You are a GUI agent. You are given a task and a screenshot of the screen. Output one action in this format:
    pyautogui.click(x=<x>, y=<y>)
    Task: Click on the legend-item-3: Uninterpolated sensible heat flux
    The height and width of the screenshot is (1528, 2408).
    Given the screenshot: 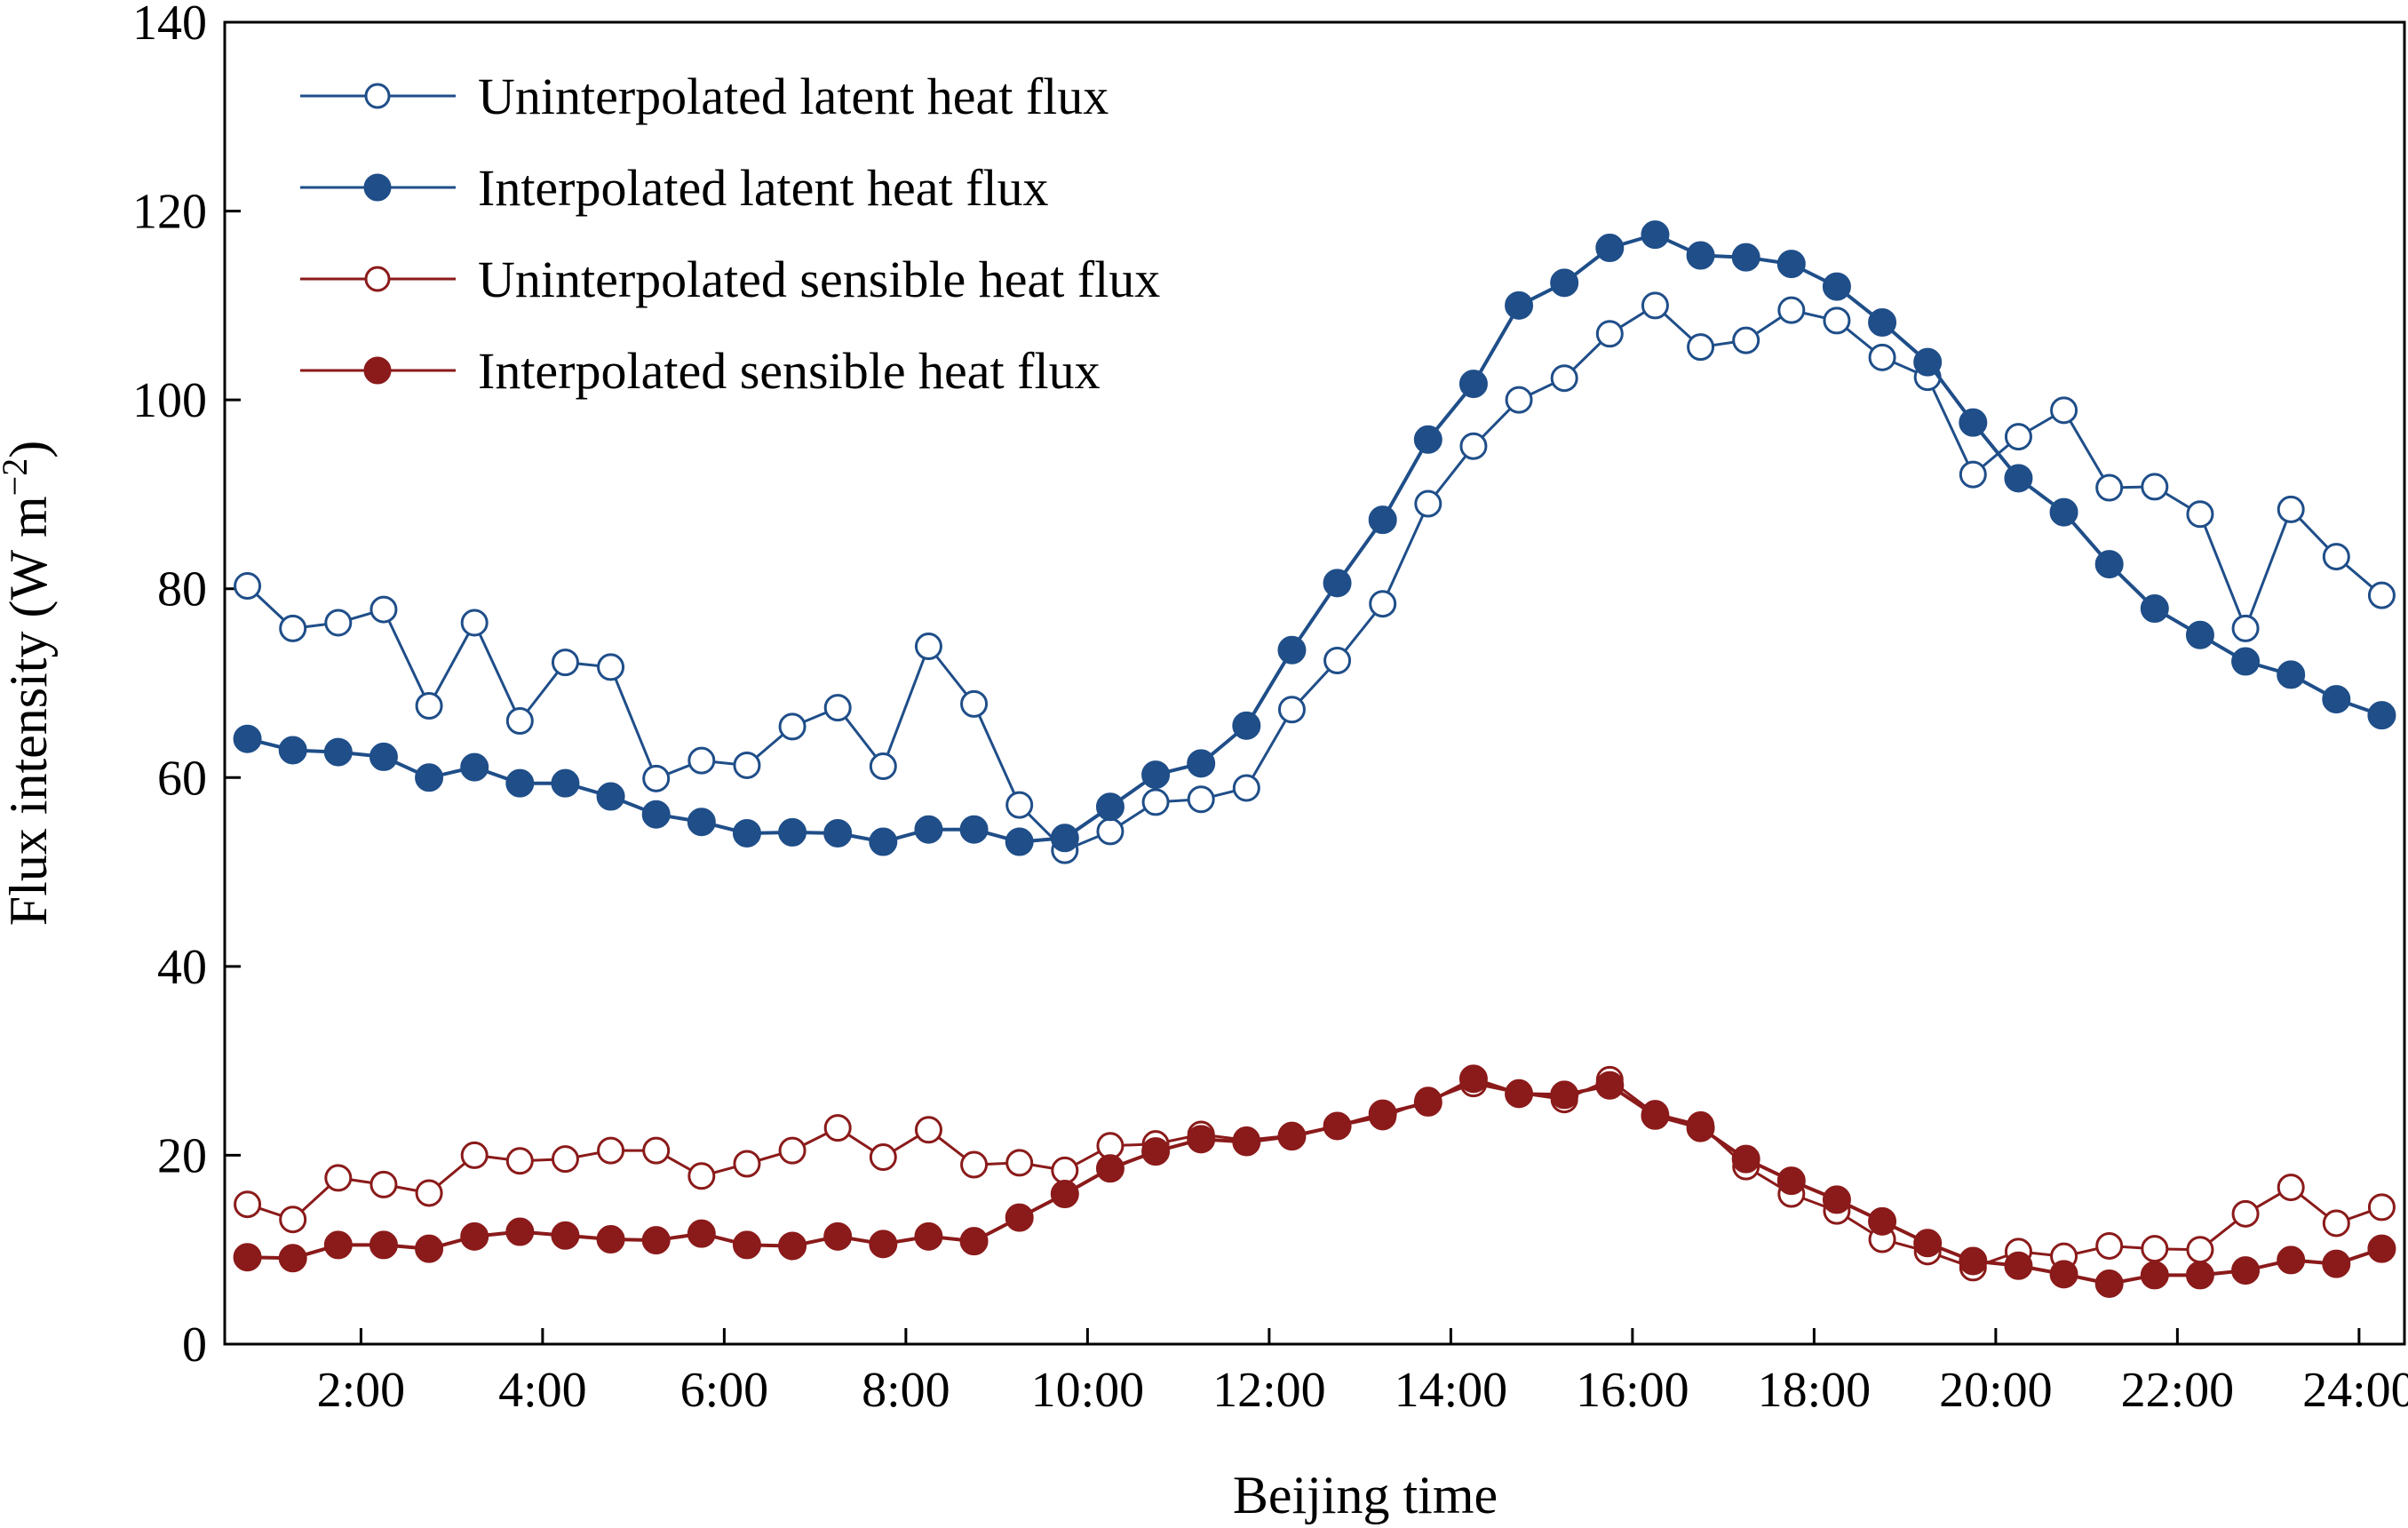 What is the action you would take?
    pyautogui.click(x=730, y=279)
    